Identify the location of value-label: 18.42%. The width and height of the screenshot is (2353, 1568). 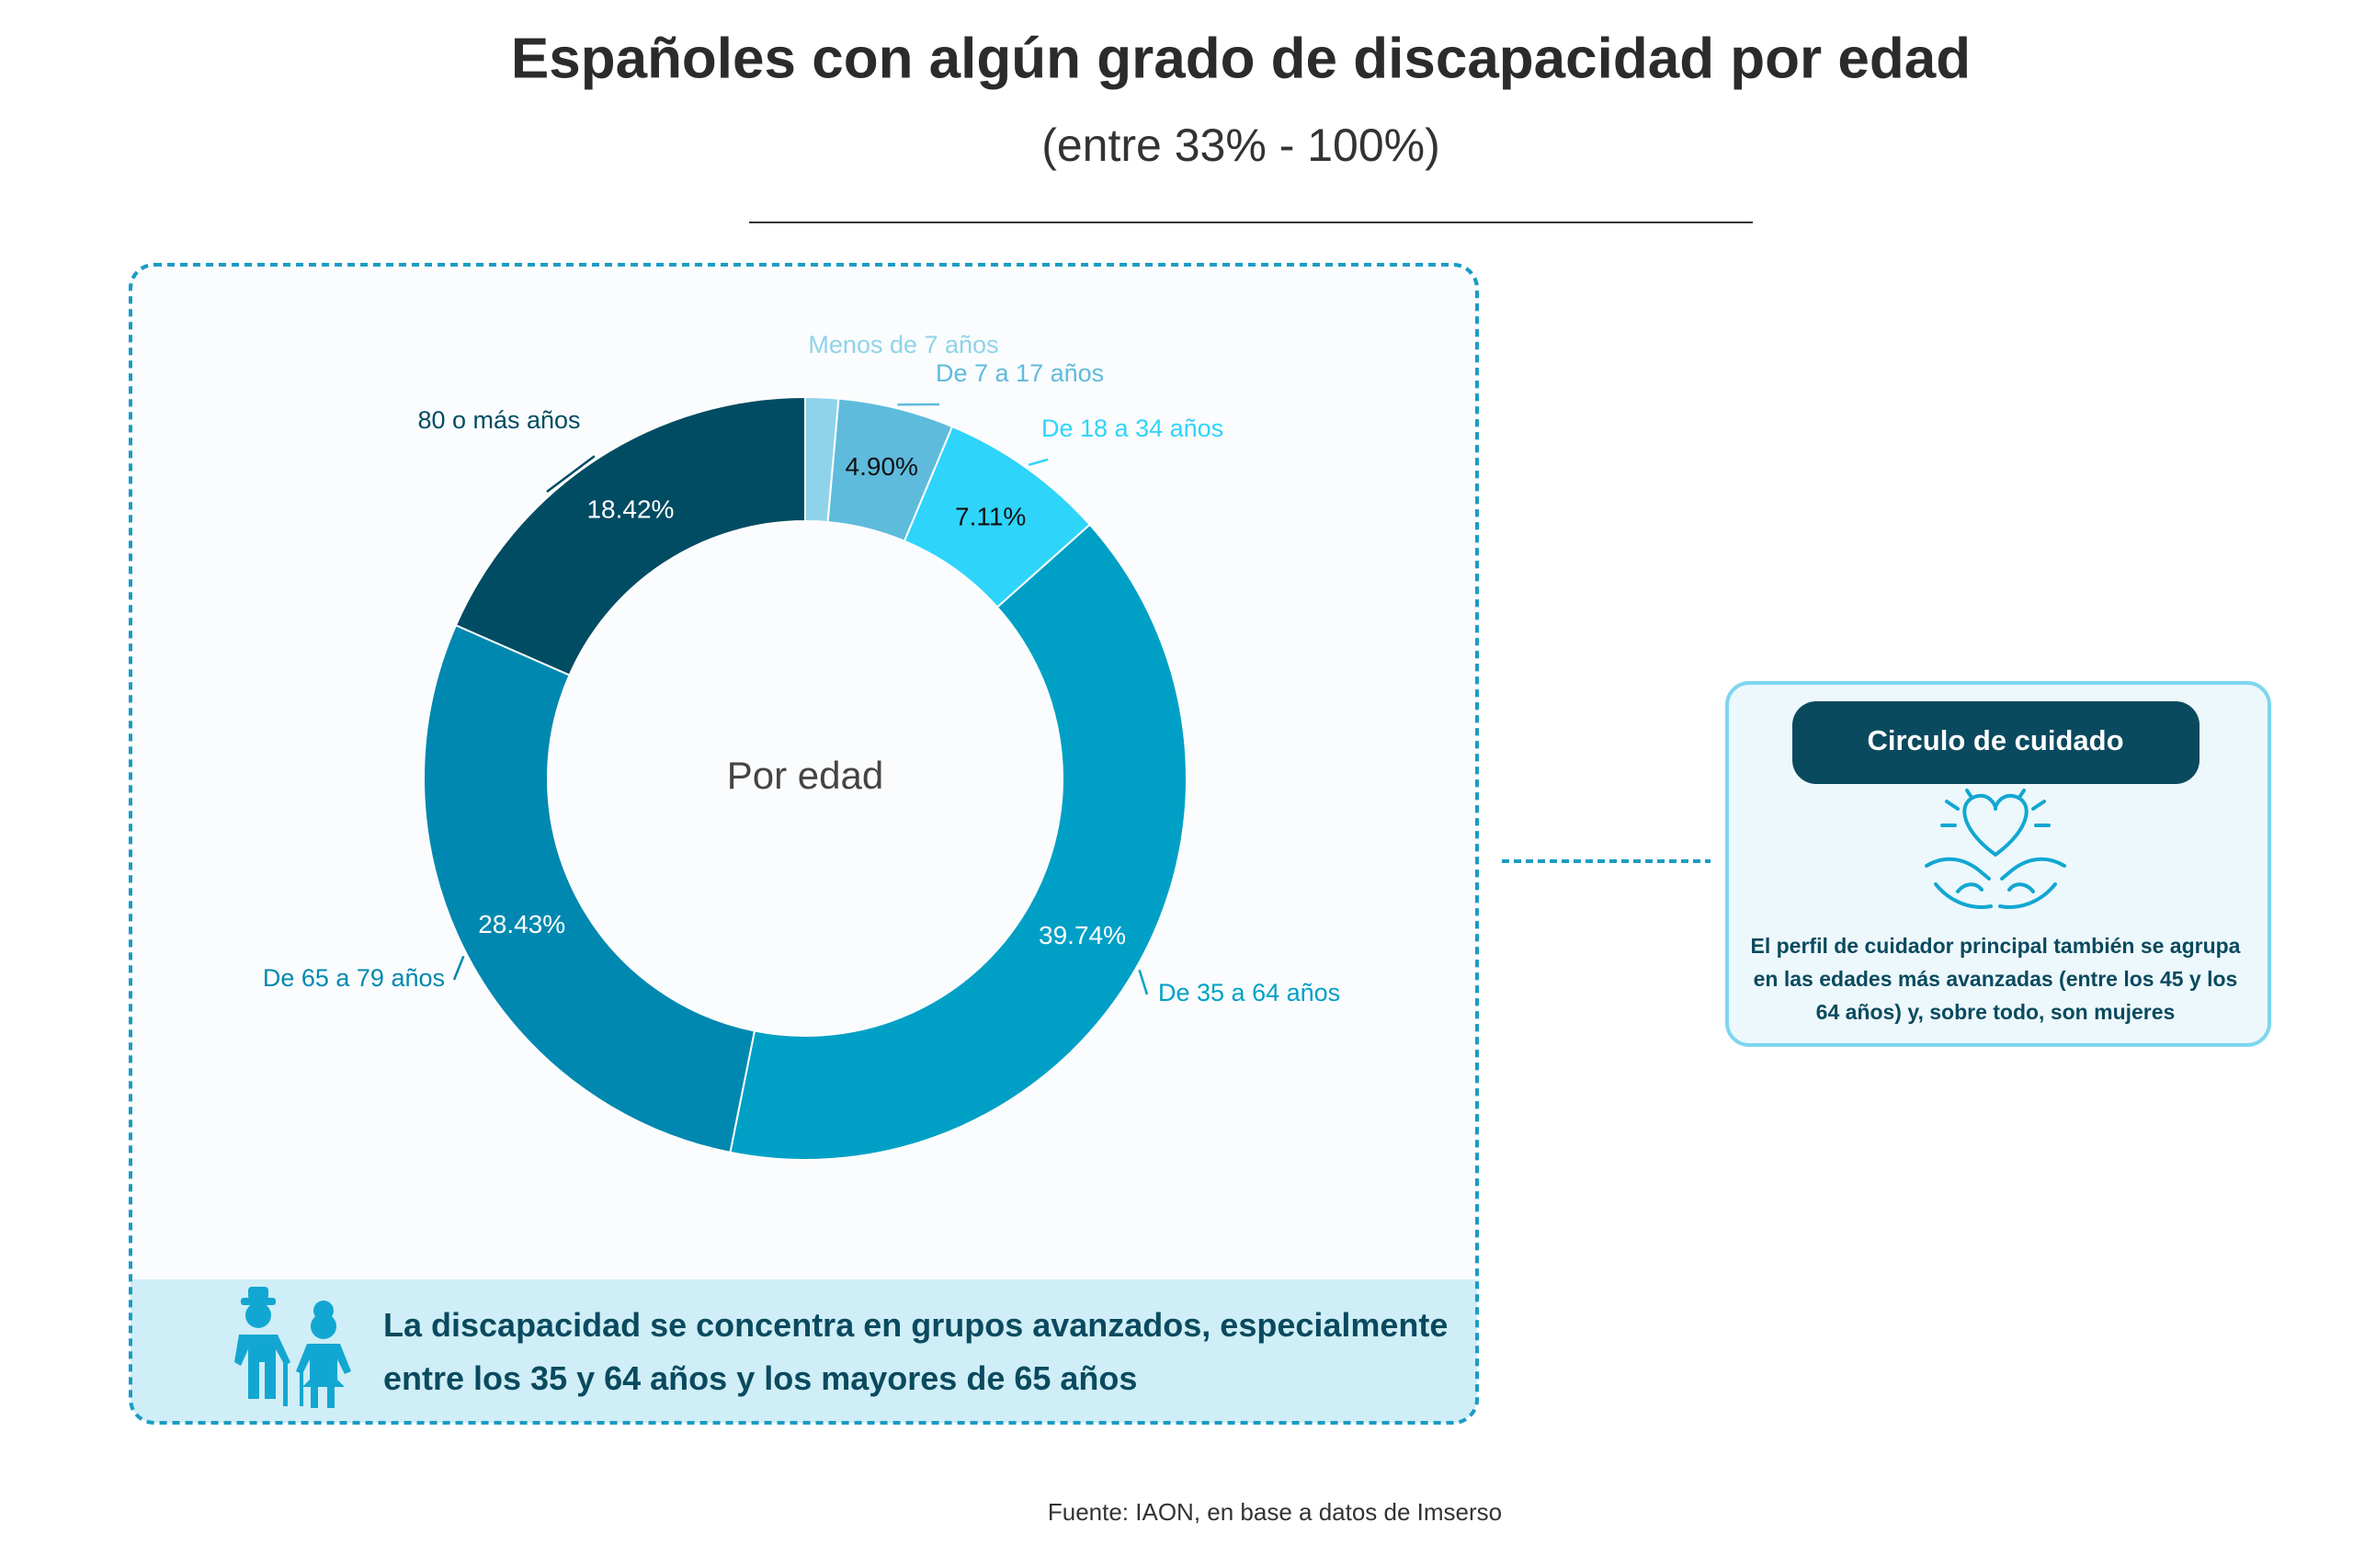
(630, 509).